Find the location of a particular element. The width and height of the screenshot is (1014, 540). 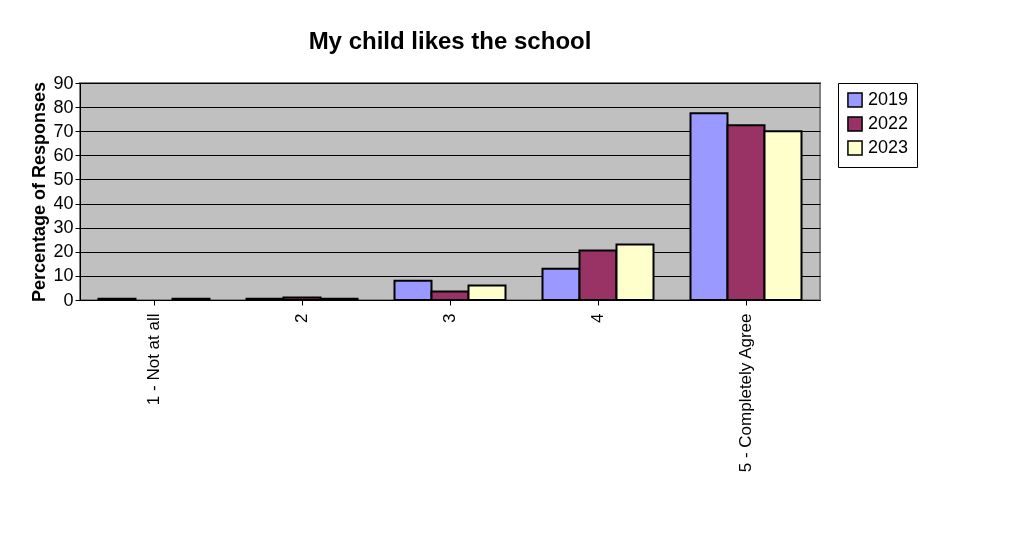

y-tick-label: 40 is located at coordinates (63, 203).